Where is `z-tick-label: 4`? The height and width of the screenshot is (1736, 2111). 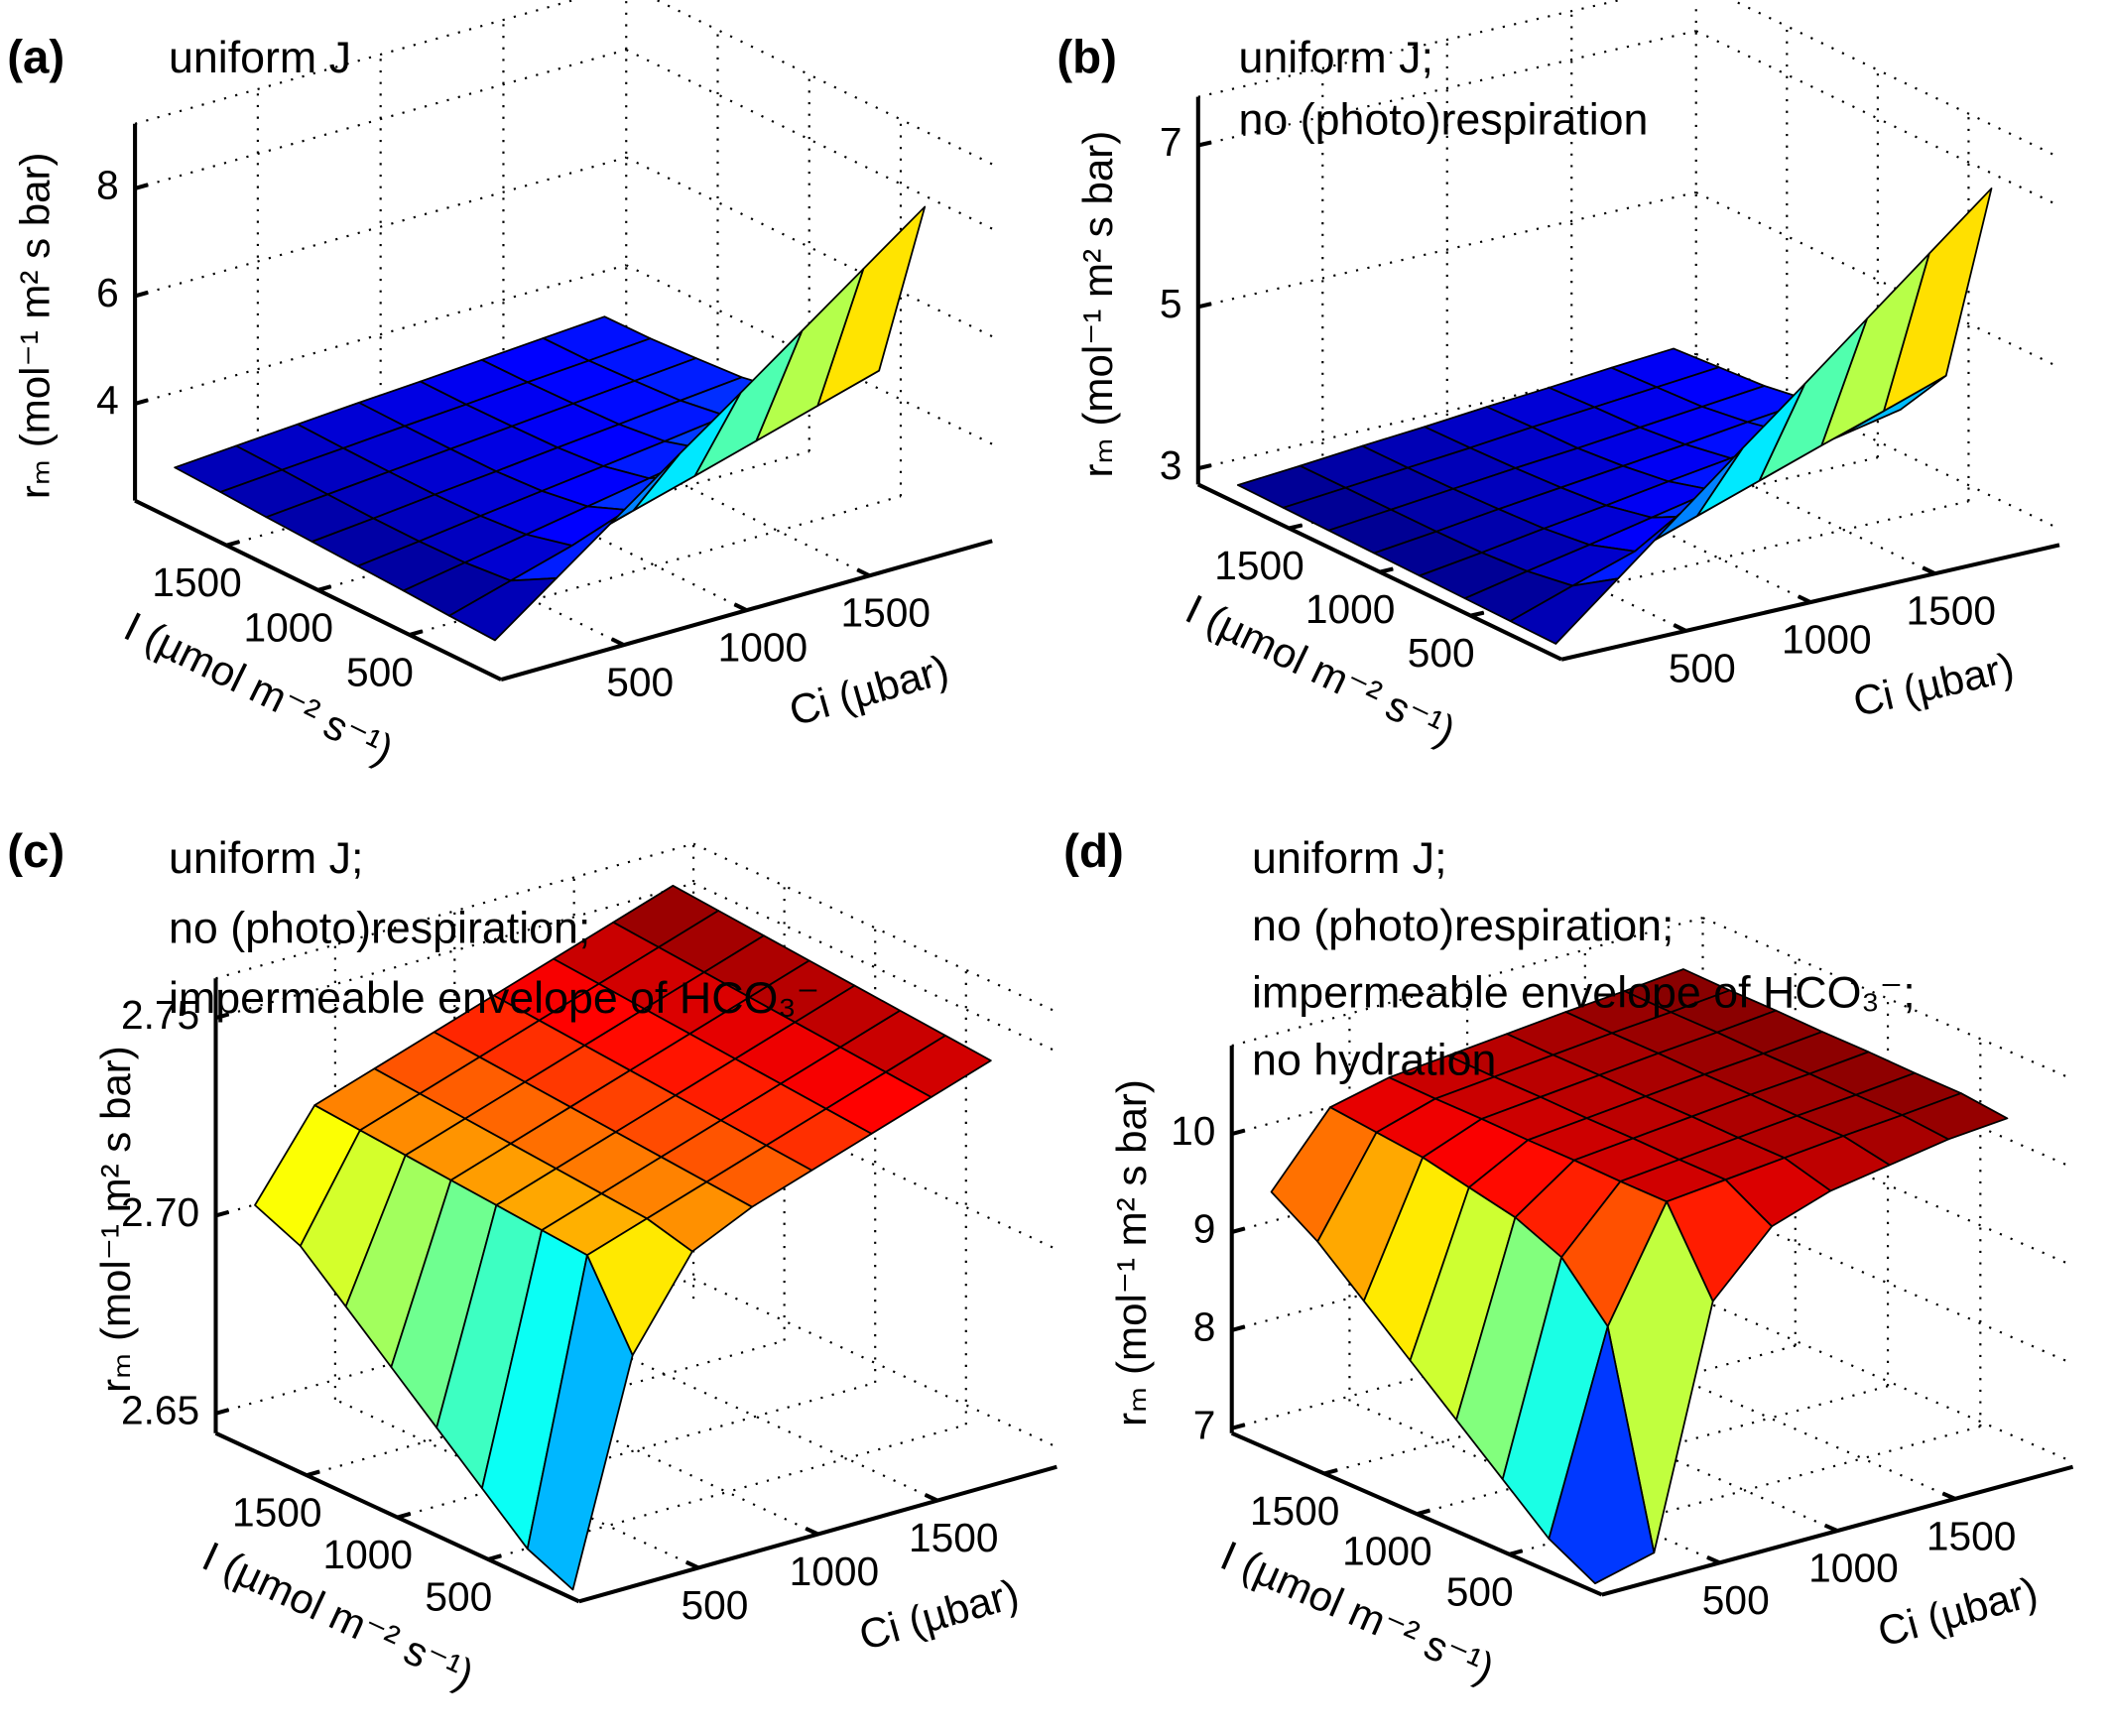 z-tick-label: 4 is located at coordinates (108, 401).